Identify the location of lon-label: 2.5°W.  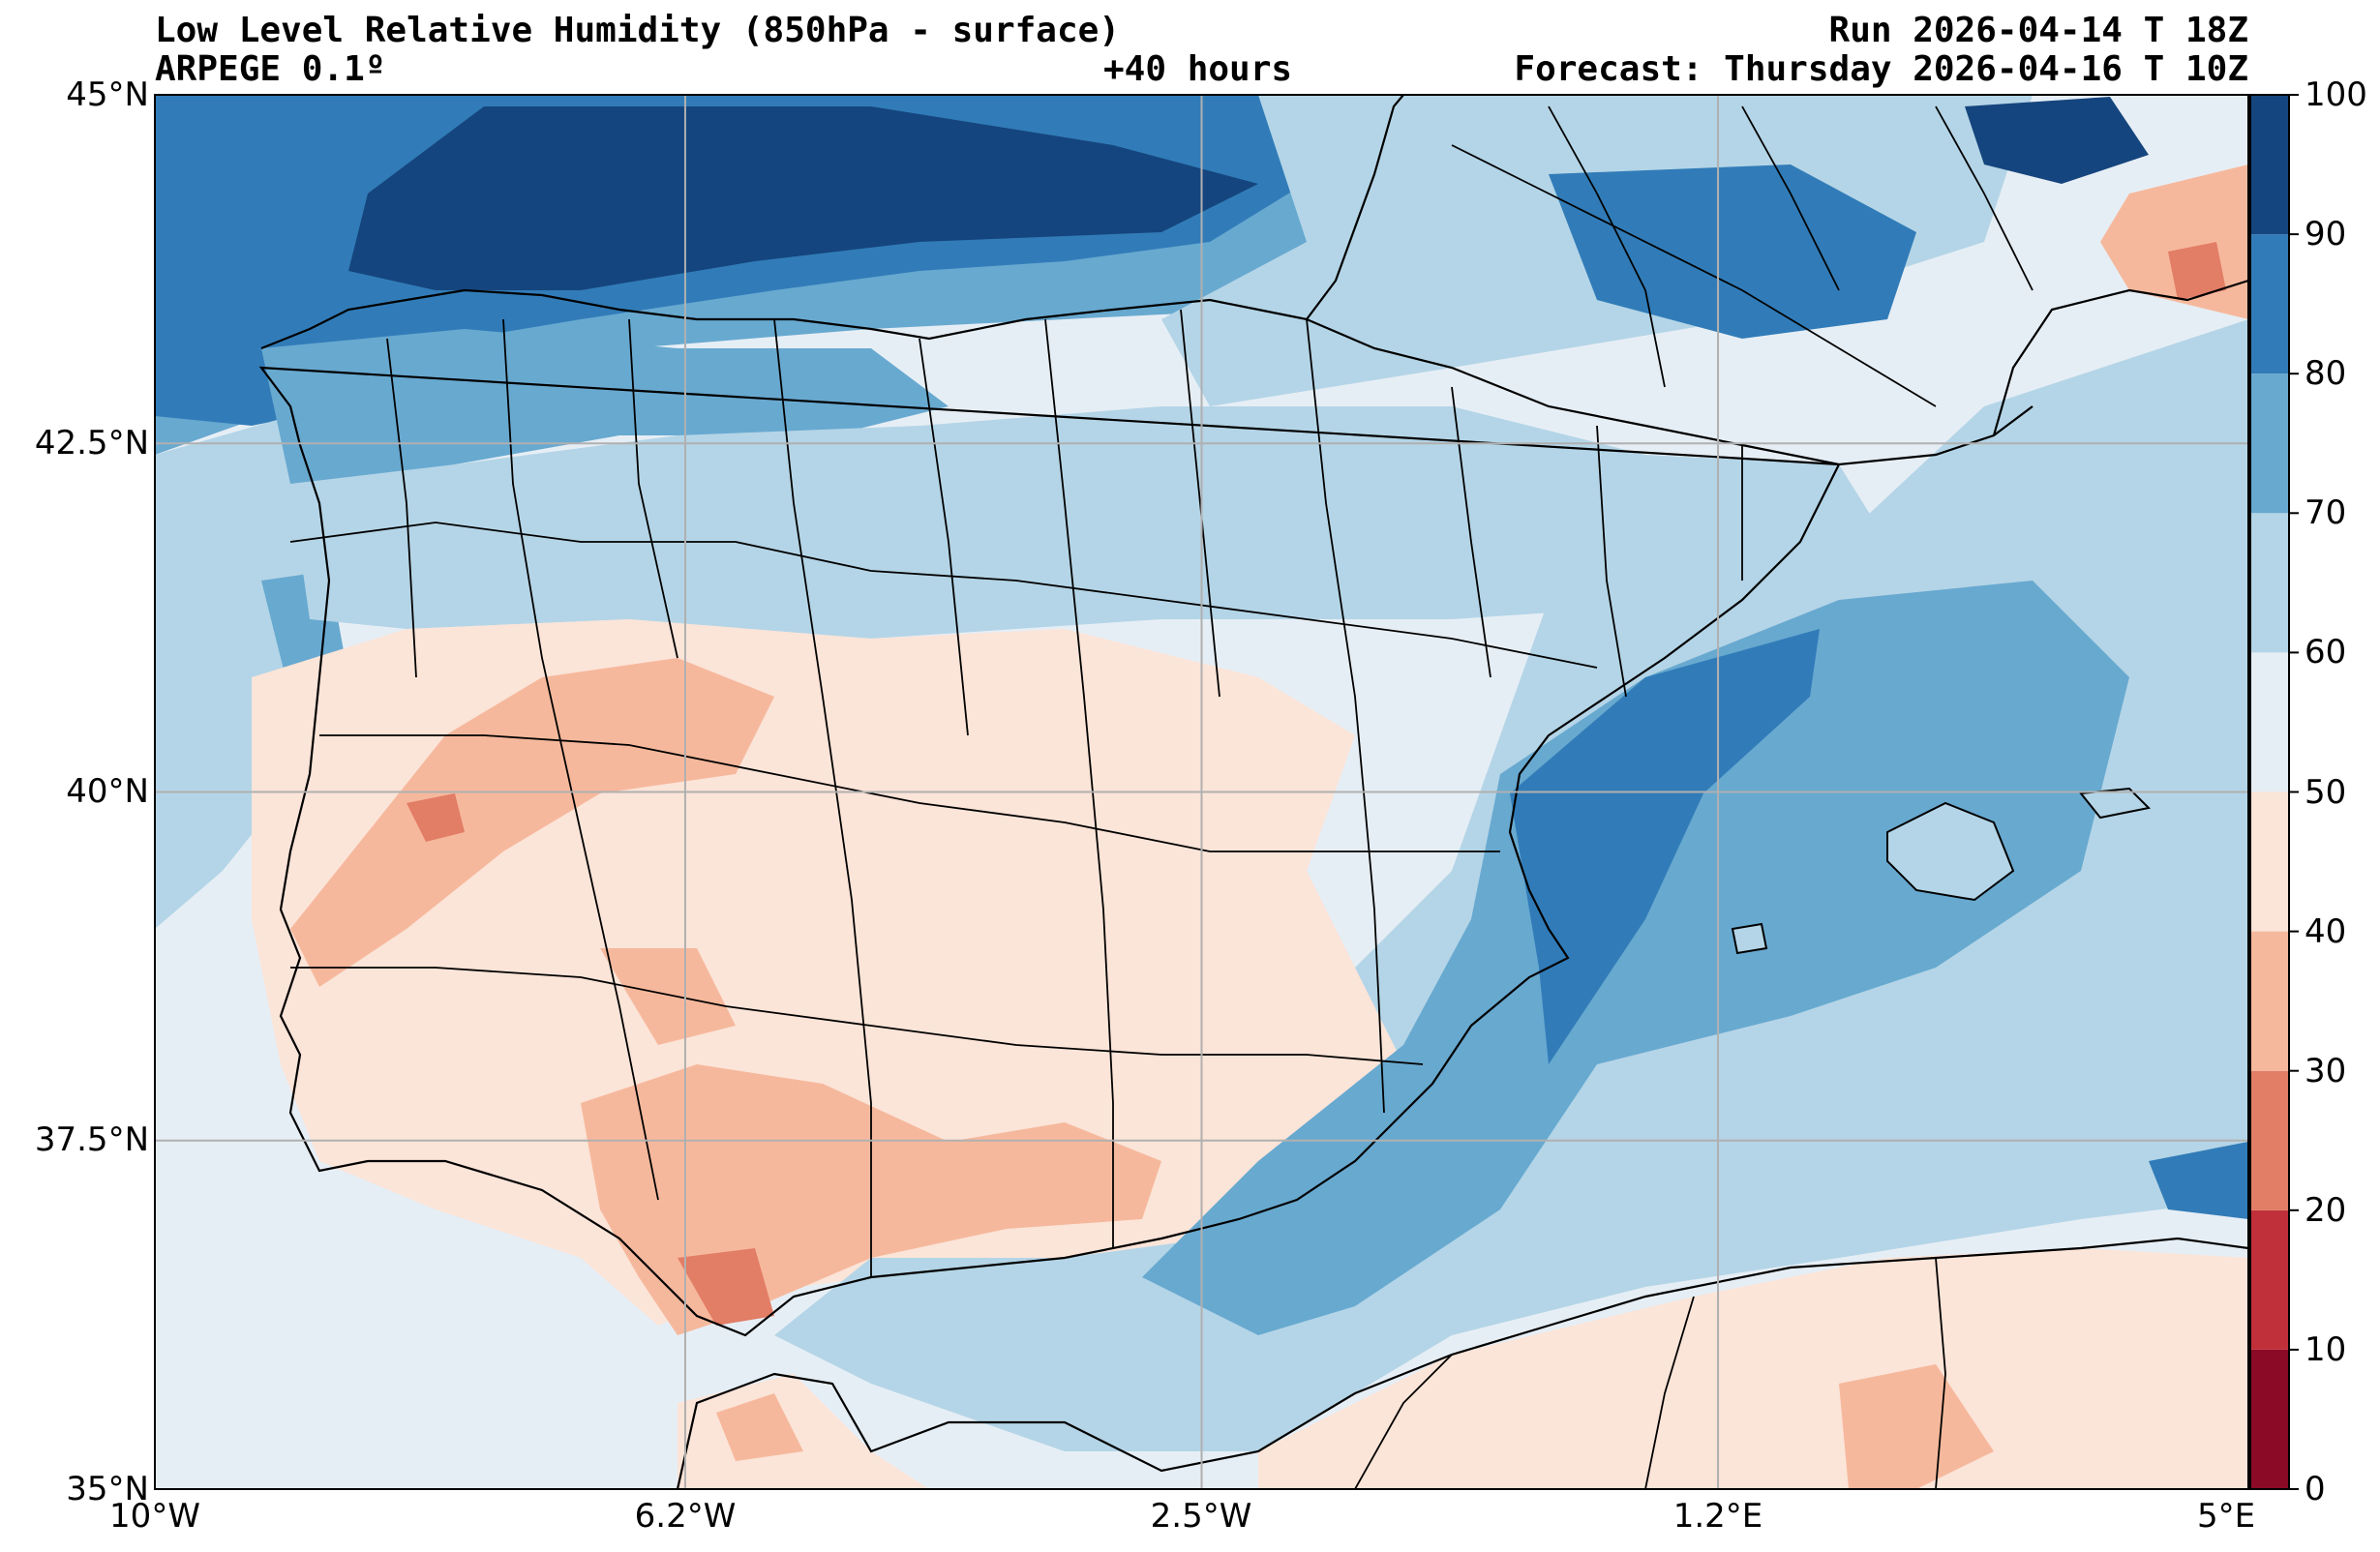
(1201, 1516).